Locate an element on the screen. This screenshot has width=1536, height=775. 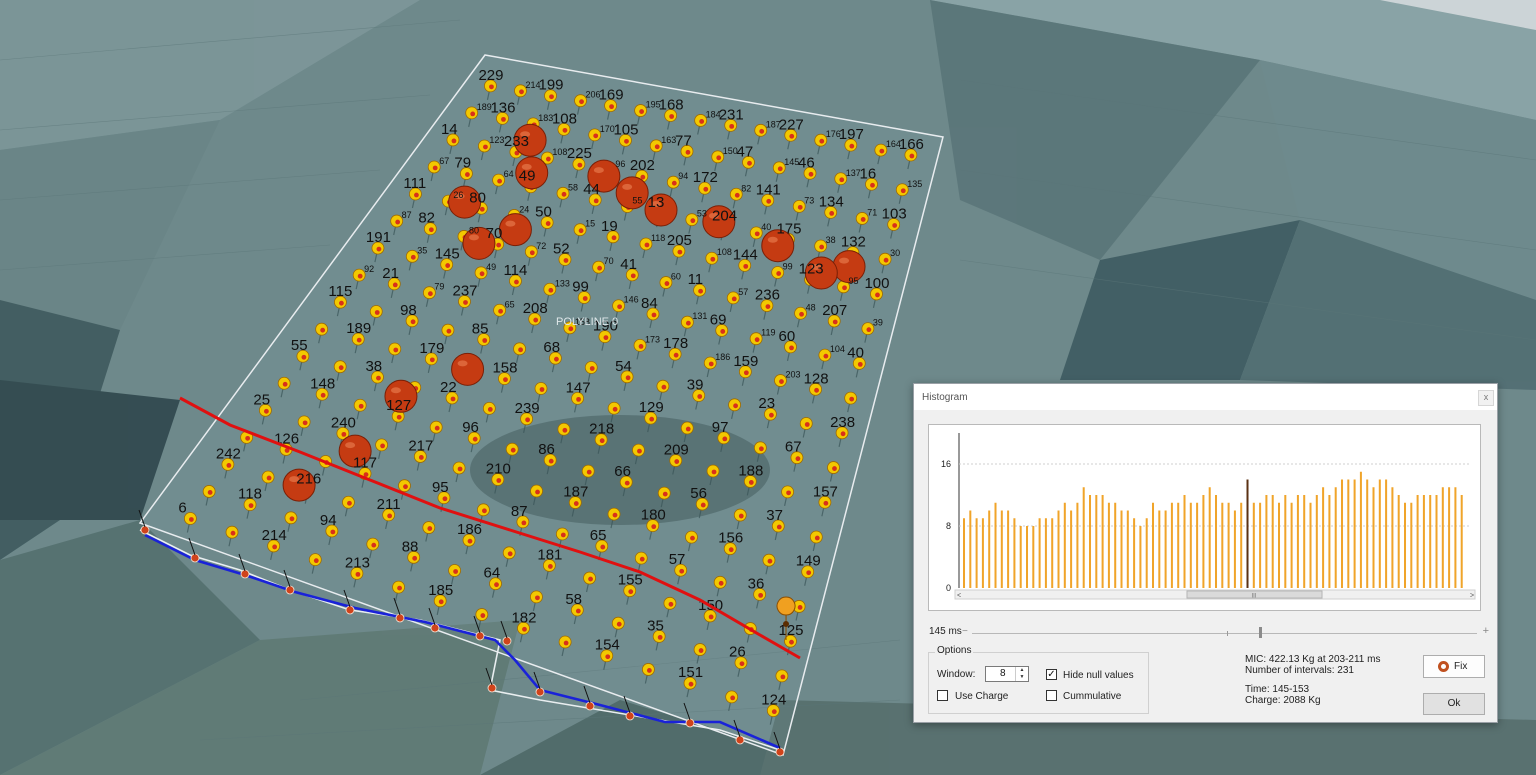
window-stepper: 8 ▲ ▼ is located at coordinates (1007, 674).